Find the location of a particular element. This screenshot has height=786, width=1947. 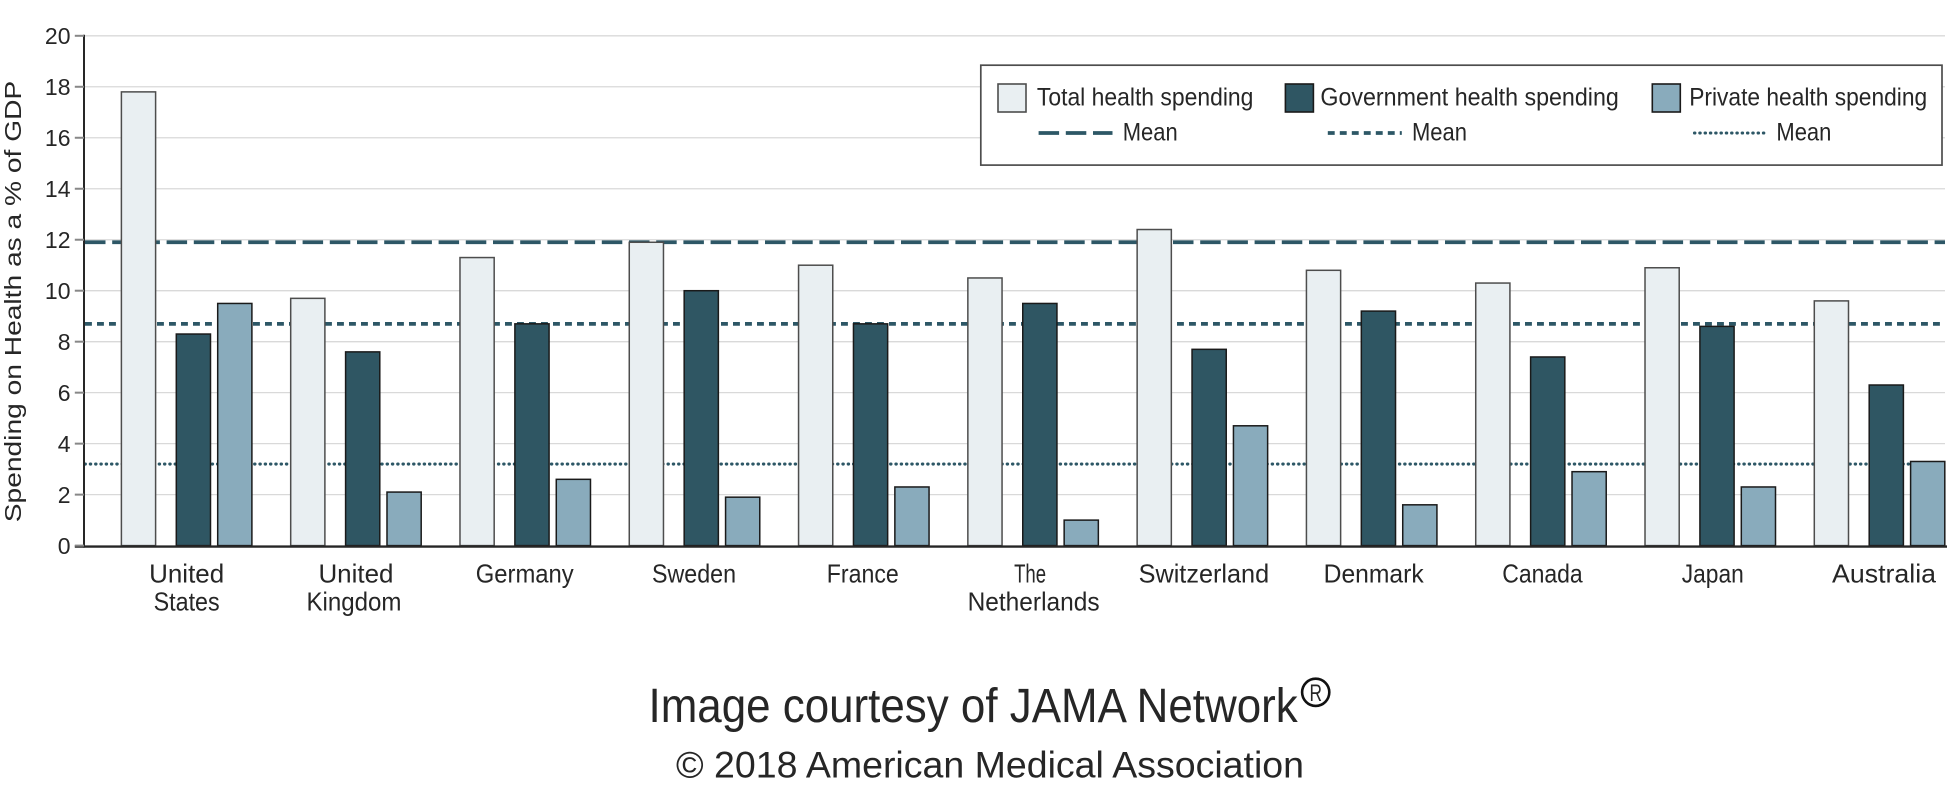

svg-text: Germany is located at coordinates (525, 574).